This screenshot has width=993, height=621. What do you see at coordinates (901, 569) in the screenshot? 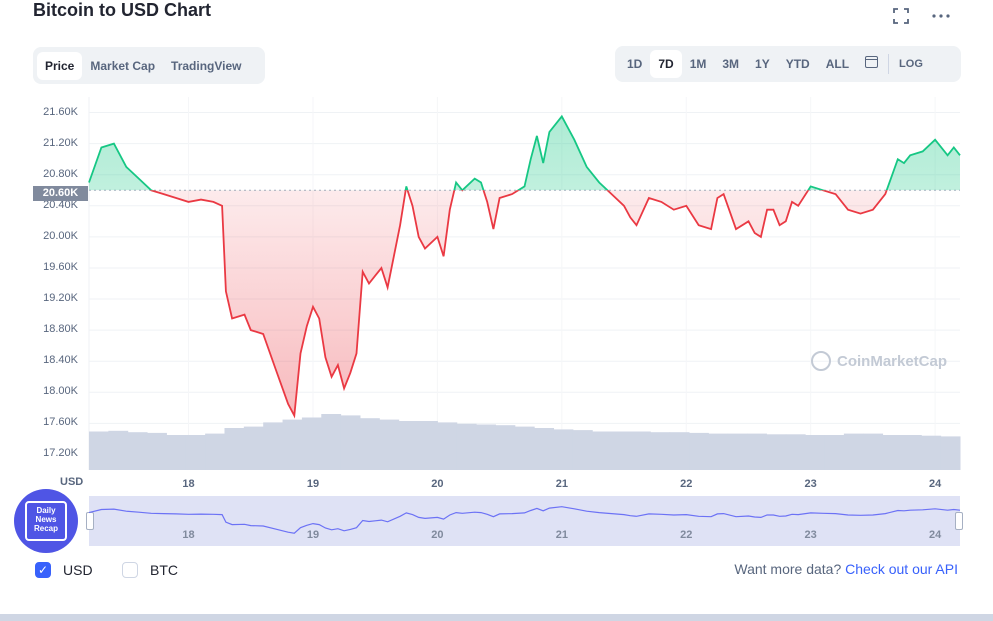
I see `api-link: Check out our API` at bounding box center [901, 569].